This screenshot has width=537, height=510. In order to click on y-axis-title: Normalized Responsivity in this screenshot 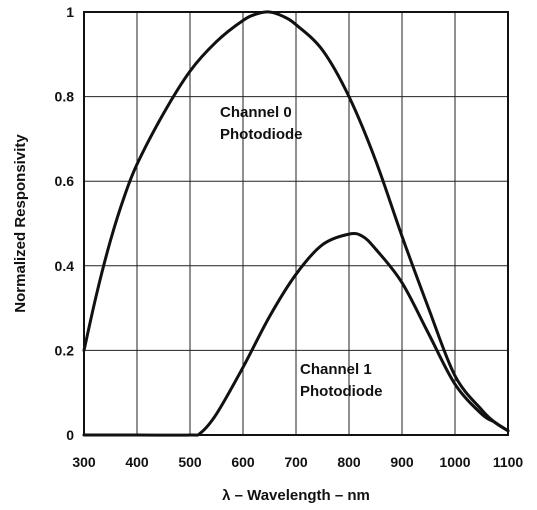, I will do `click(20, 223)`.